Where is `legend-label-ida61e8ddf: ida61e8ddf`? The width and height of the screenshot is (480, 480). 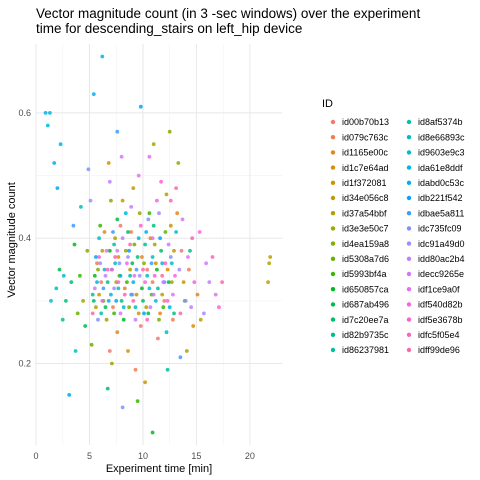 legend-label-ida61e8ddf: ida61e8ddf is located at coordinates (440, 168).